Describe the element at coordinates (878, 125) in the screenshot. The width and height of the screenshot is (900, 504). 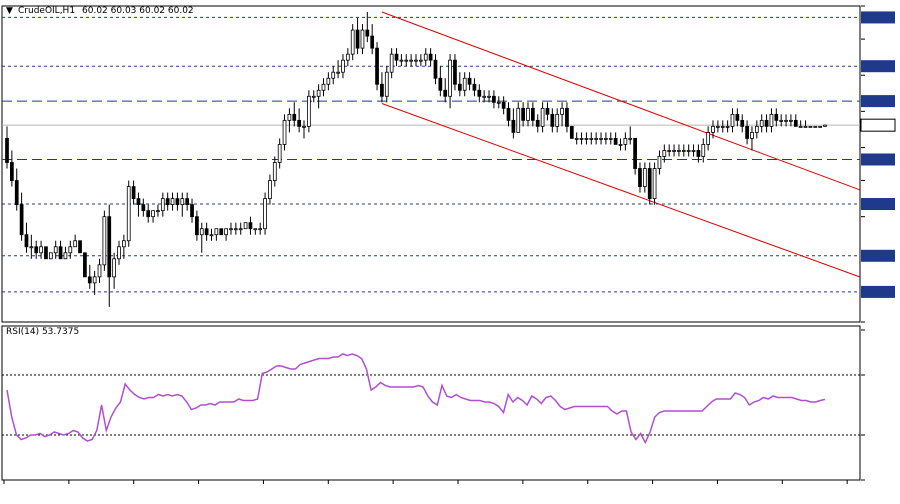
I see `current-price-label-bg` at that location.